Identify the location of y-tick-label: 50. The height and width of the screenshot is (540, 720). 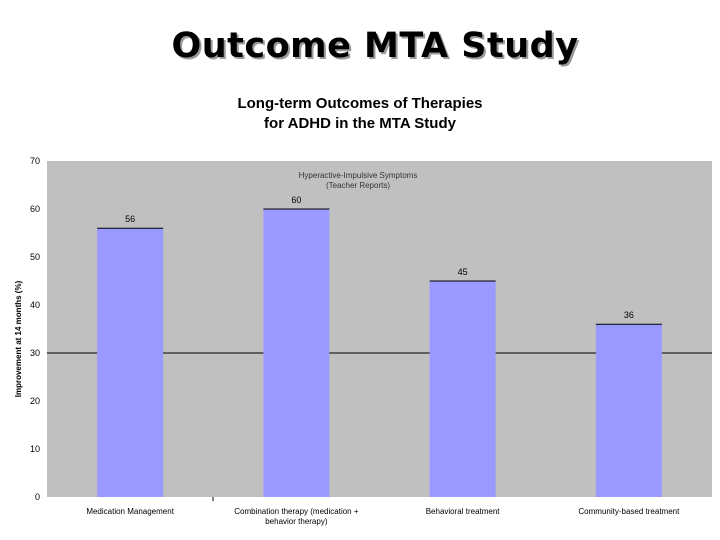
(35, 257).